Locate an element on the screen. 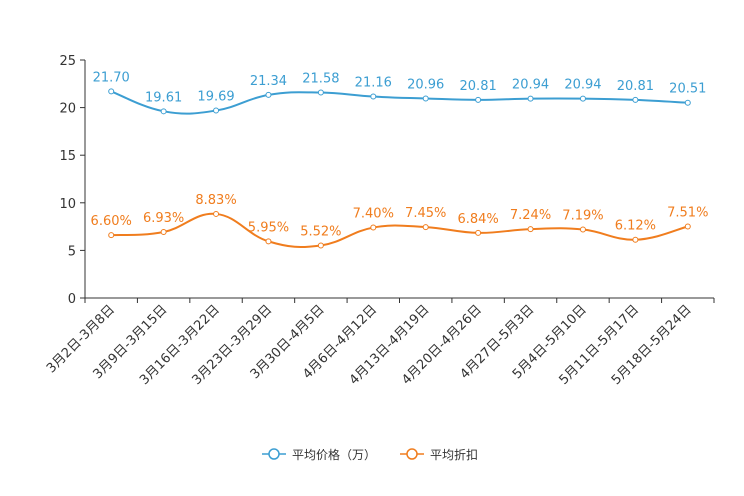 The width and height of the screenshot is (744, 496). data-label: 21.58 is located at coordinates (320, 79).